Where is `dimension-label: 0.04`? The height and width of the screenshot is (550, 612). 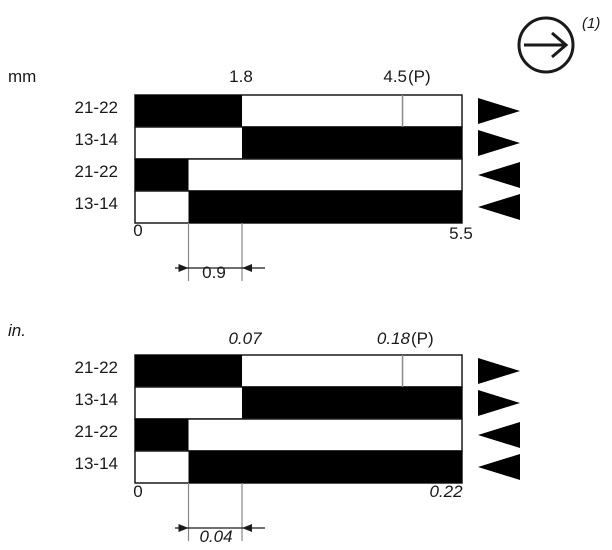 dimension-label: 0.04 is located at coordinates (215, 536).